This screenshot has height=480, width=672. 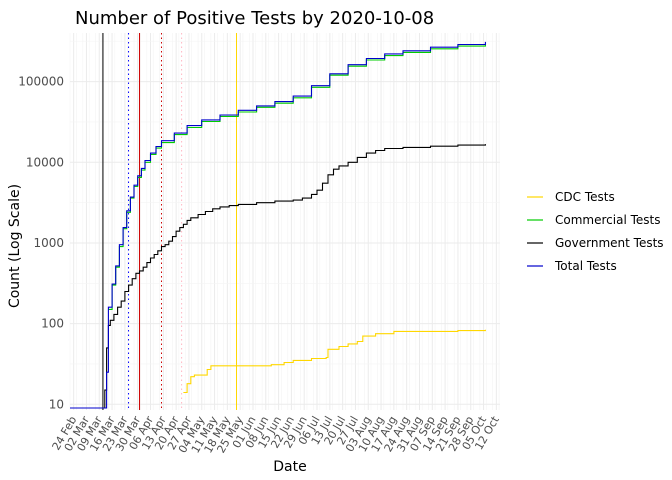 I want to click on legend-label: CDC Tests, so click(x=585, y=197).